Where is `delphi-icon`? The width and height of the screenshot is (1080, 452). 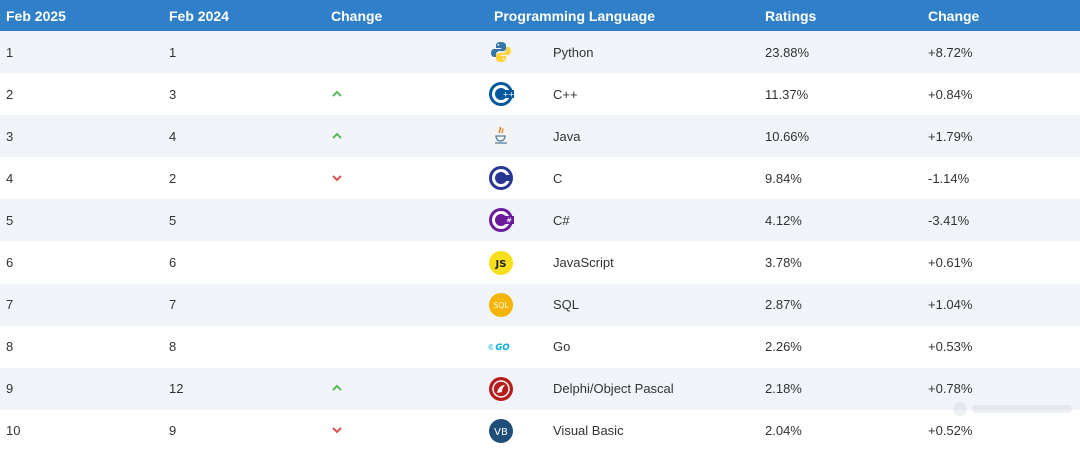
delphi-icon is located at coordinates (501, 389).